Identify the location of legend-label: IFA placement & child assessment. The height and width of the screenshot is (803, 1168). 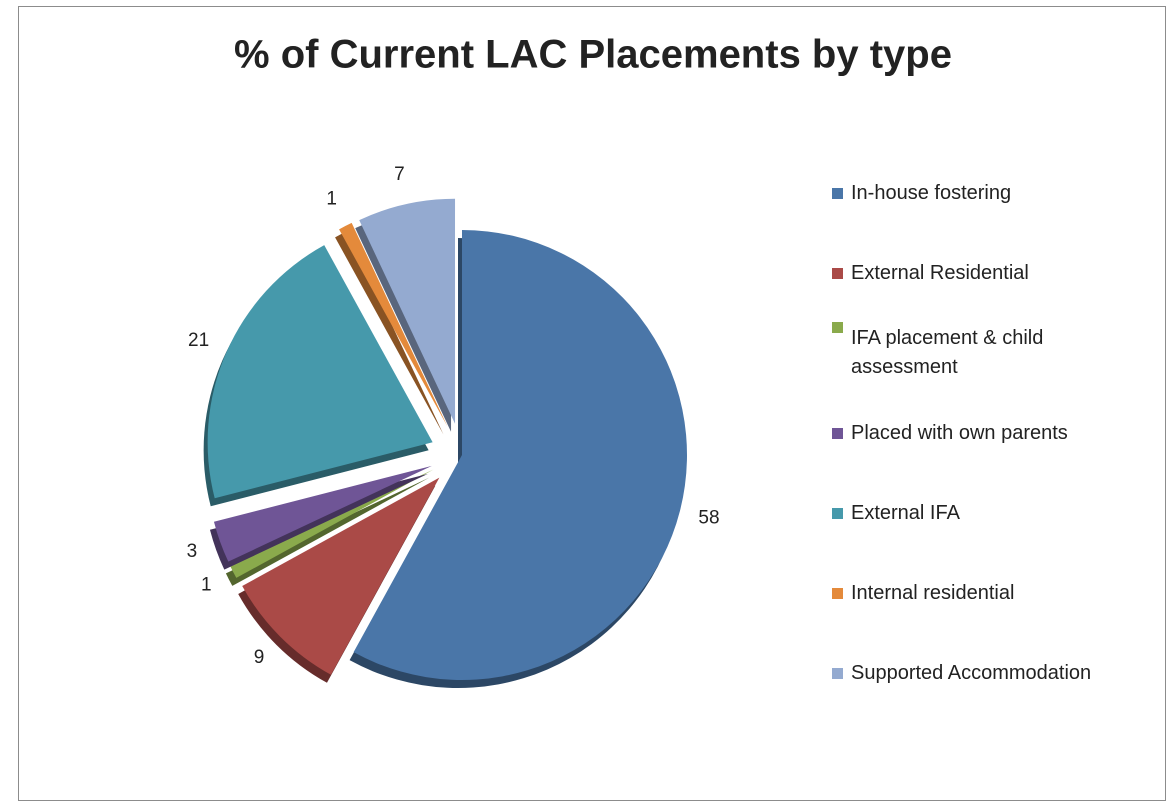
(947, 352).